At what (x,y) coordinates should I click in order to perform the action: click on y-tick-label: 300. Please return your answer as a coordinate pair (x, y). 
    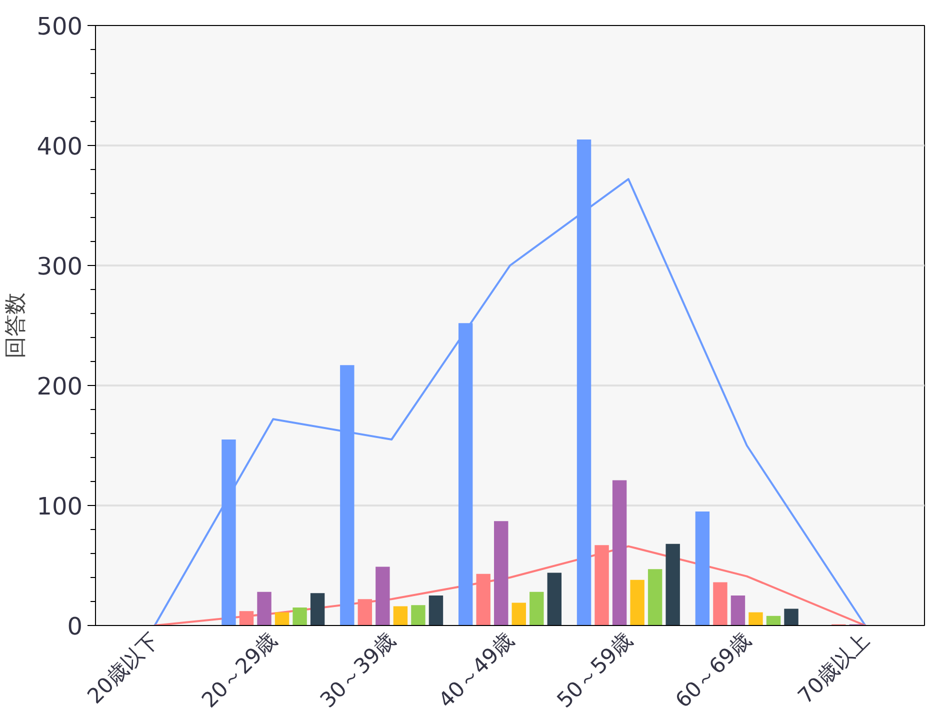
    Looking at the image, I should click on (59, 266).